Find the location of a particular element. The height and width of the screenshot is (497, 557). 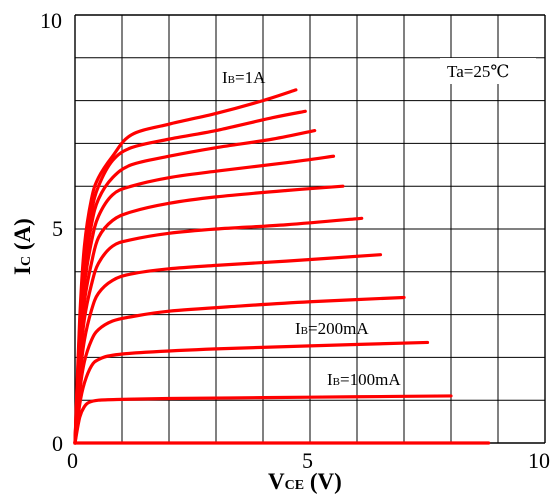

y-axis-title-sub: C is located at coordinates (26, 261).